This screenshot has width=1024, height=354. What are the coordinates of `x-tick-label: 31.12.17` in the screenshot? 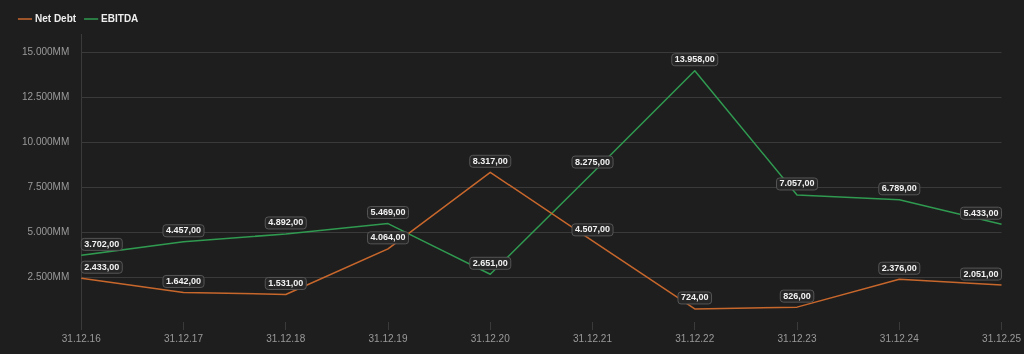 It's located at (184, 338).